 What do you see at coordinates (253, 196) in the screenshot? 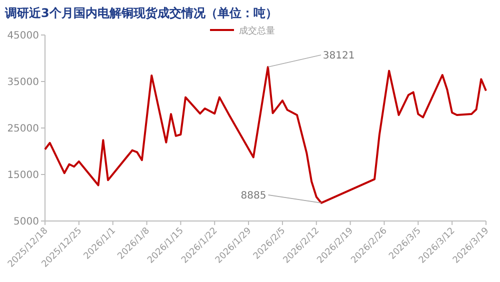
I see `annotation: 8885` at bounding box center [253, 196].